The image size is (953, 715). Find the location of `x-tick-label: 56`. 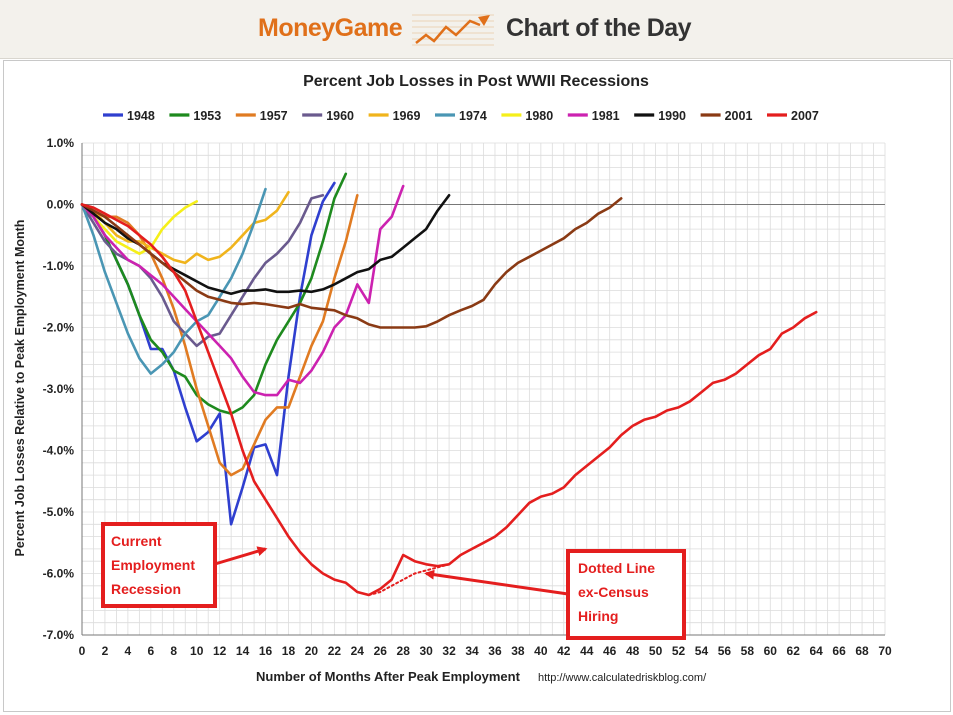

x-tick-label: 56 is located at coordinates (725, 651).